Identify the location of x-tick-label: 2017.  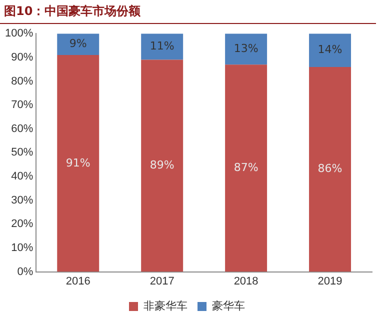
(162, 281).